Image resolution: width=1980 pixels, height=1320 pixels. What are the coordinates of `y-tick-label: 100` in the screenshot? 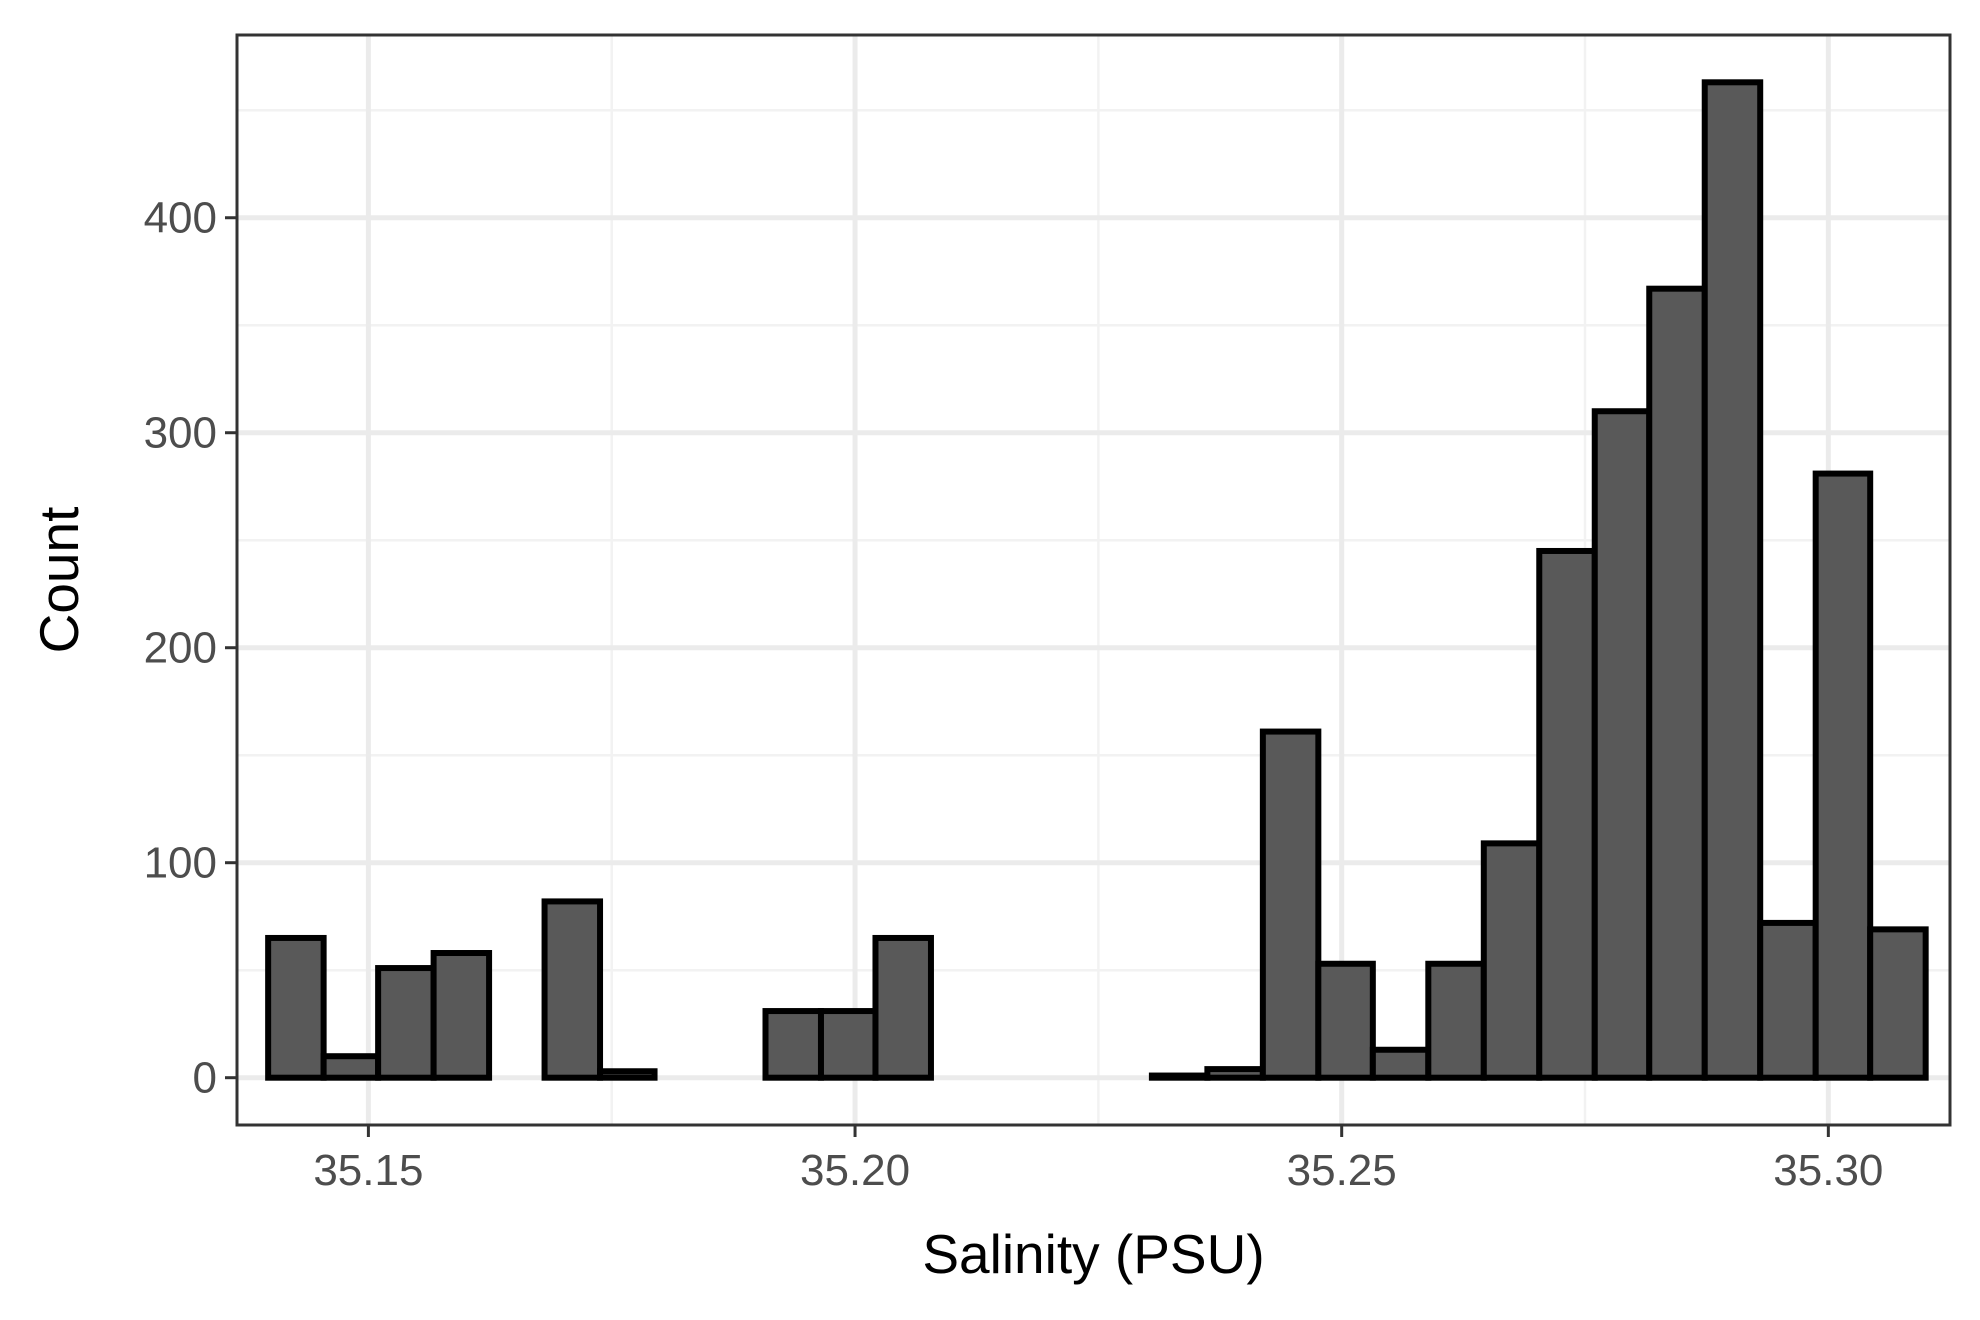 It's located at (180, 863).